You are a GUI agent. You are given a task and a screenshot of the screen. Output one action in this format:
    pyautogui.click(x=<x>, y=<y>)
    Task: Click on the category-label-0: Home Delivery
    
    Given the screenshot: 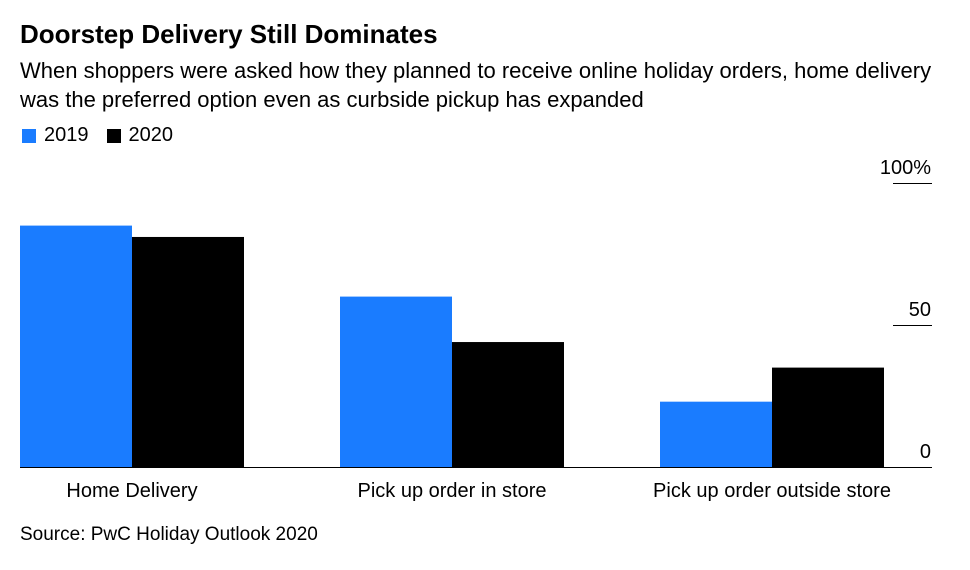 What is the action you would take?
    pyautogui.click(x=131, y=491)
    